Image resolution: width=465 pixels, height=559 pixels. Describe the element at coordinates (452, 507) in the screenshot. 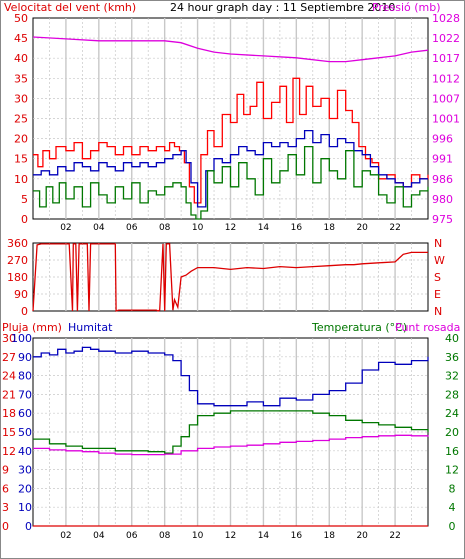

I see `temperature-tick-label: 4` at that location.